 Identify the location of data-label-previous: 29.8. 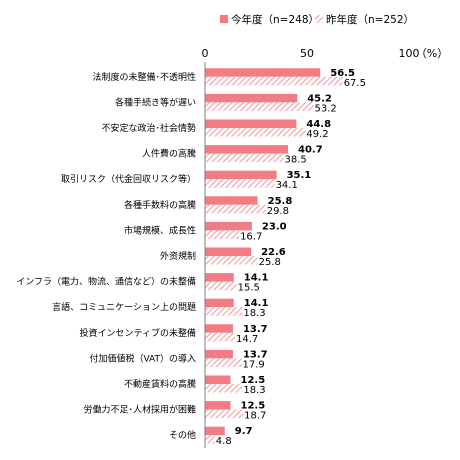
(278, 211).